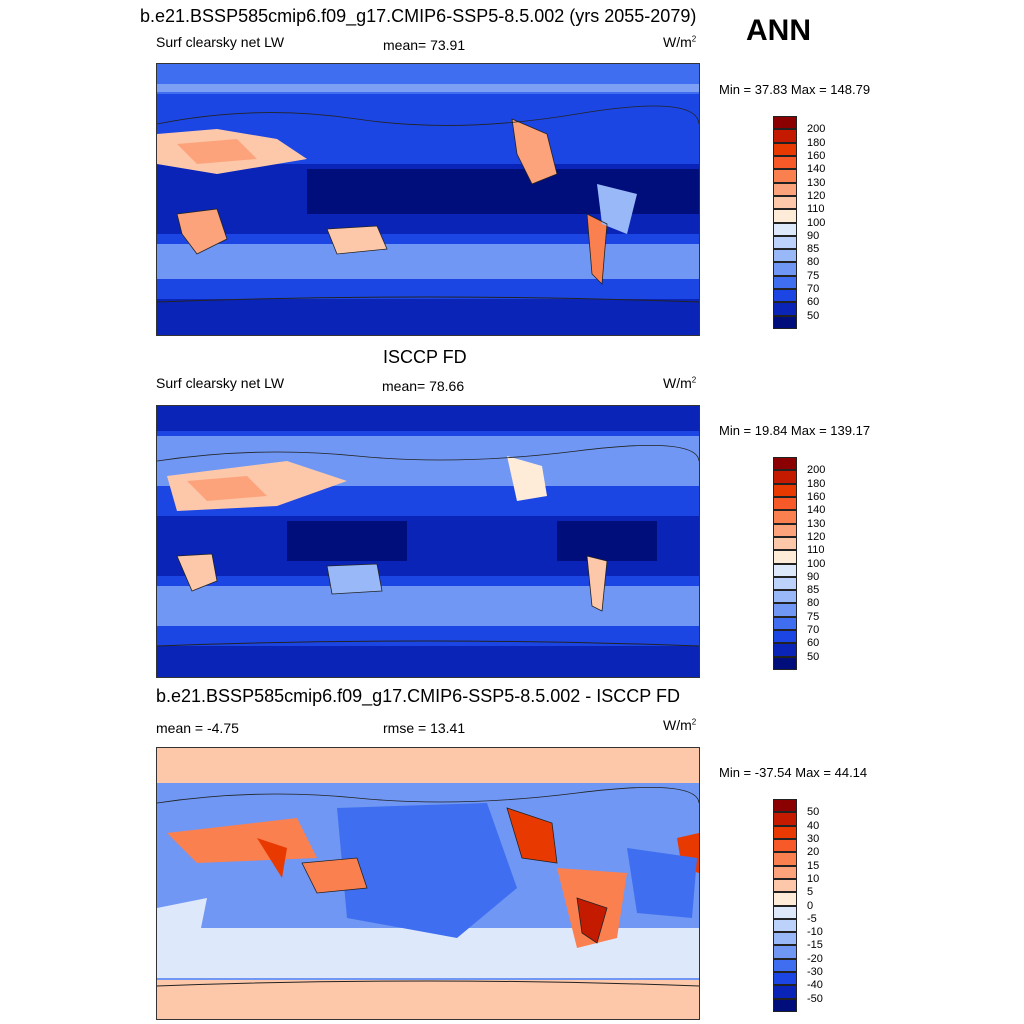 This screenshot has width=1024, height=1024. I want to click on panel-obs-title: ISCCP FD, so click(425, 357).